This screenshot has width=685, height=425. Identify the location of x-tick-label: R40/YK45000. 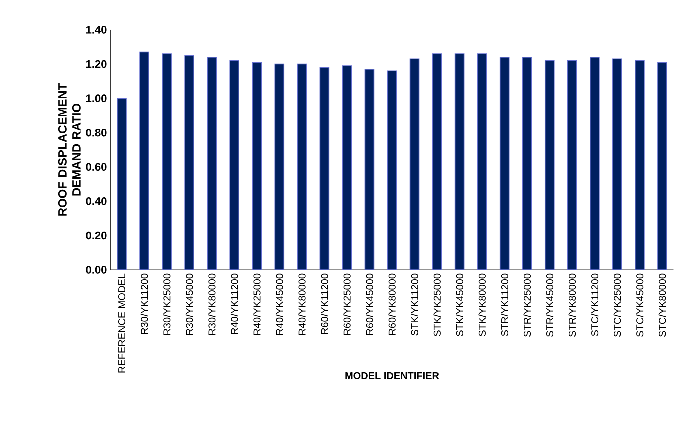
(280, 304).